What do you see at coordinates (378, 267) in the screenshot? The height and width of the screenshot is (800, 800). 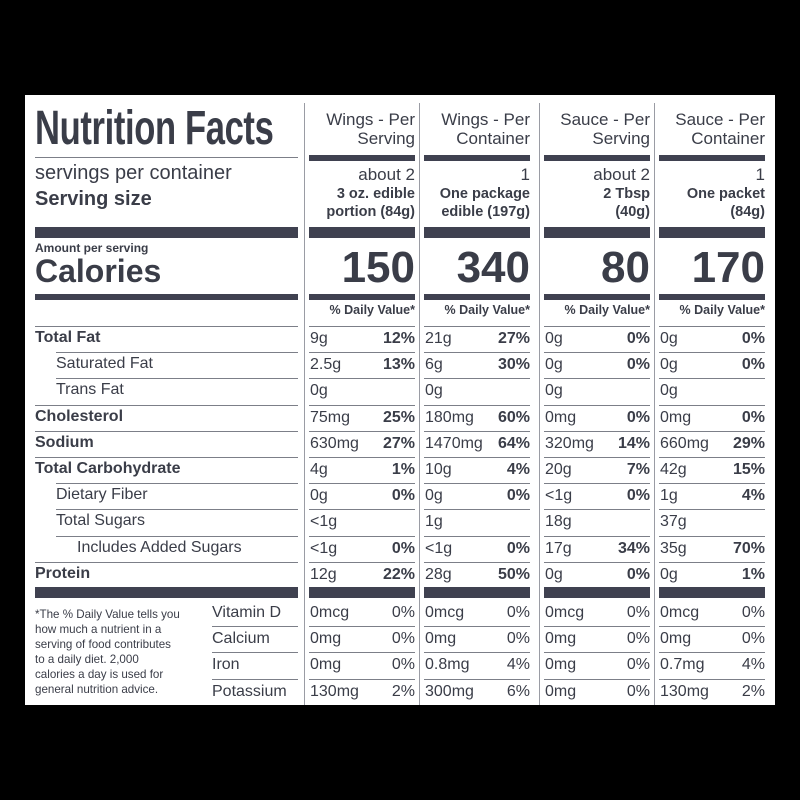 I see `calories-value-0: 150` at bounding box center [378, 267].